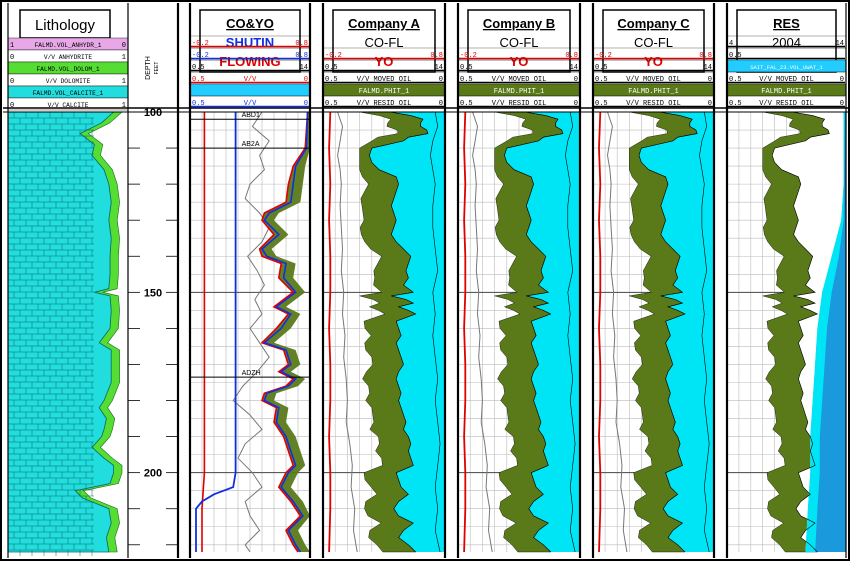 The image size is (850, 561). I want to click on depth-tick-label: 100, so click(153, 113).